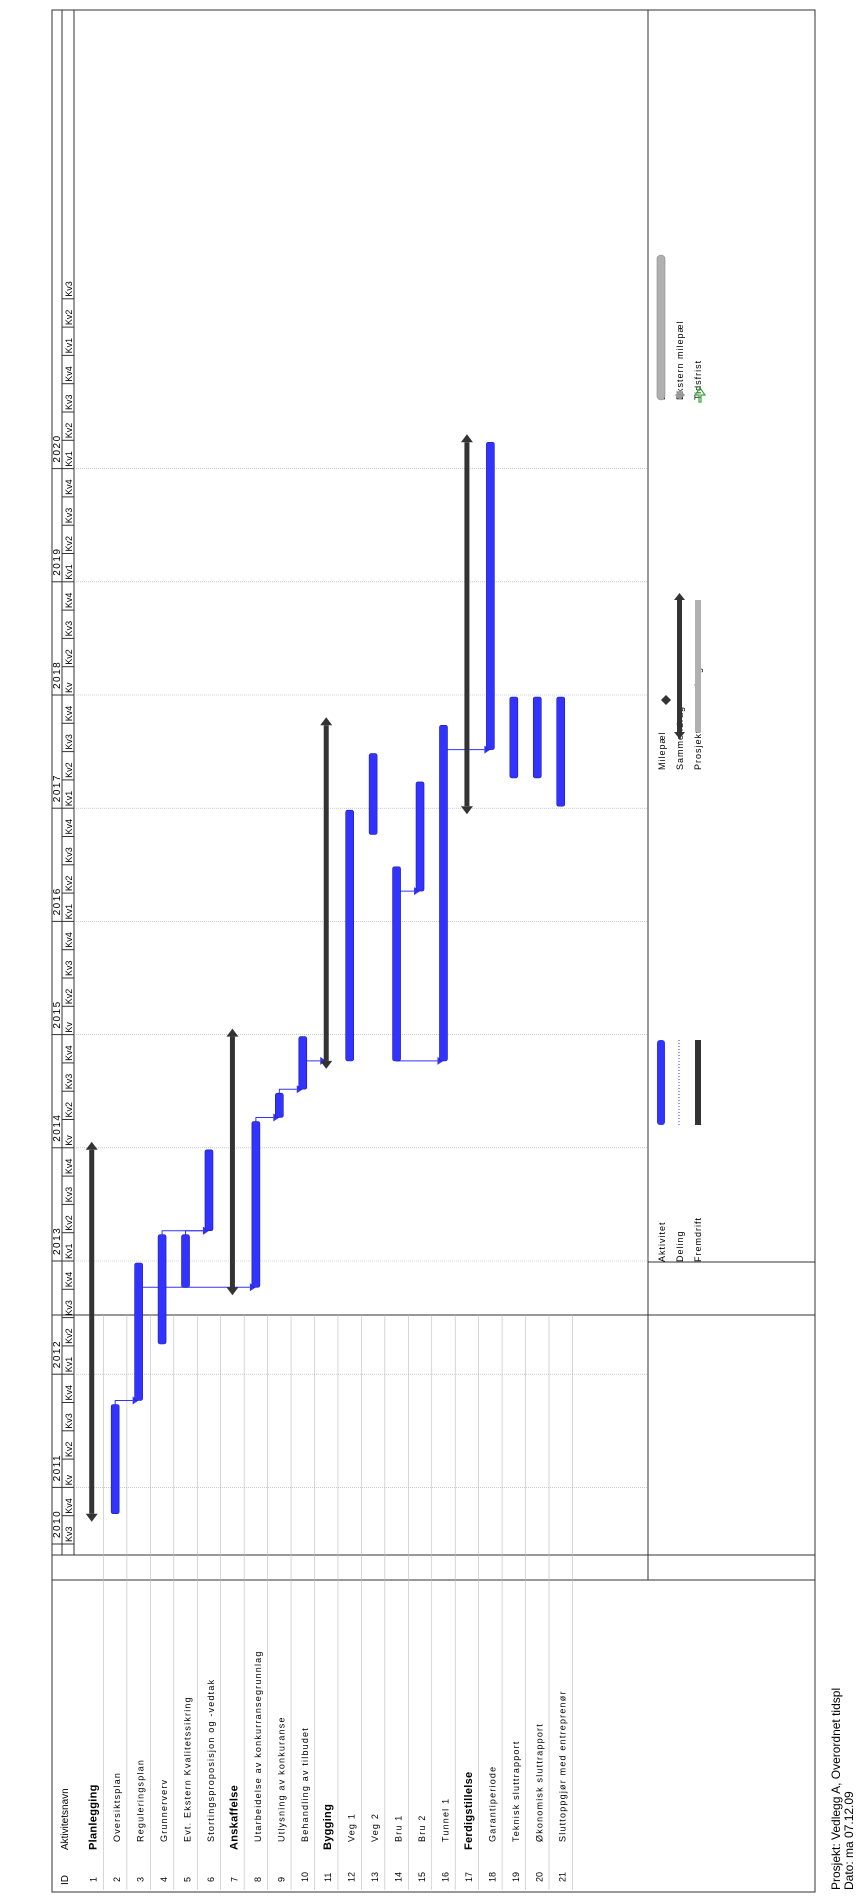 This screenshot has width=860, height=1904. Describe the element at coordinates (401, 1602) in the screenshot. I see `task-row: 14 Bru 1` at that location.